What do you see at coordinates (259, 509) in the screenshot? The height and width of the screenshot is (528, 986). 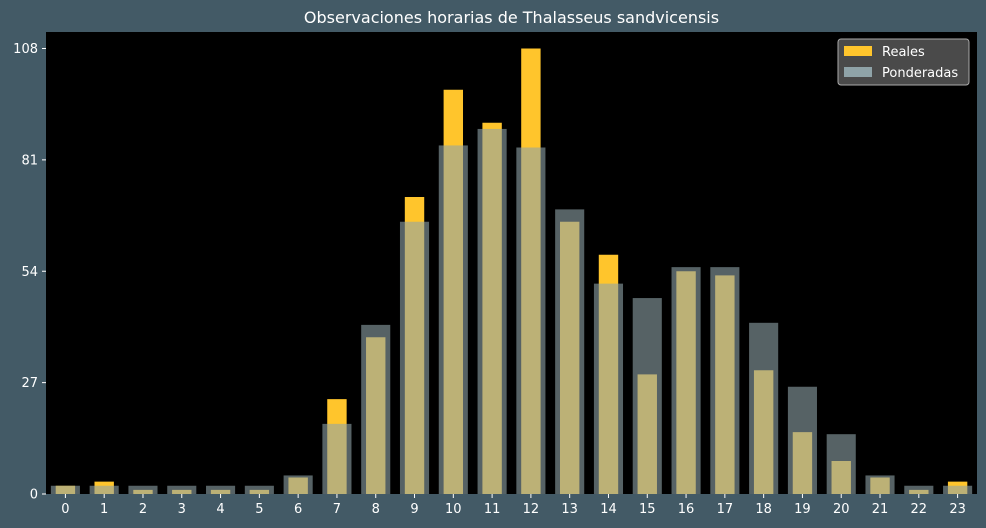 I see `x-tick-label: 5` at bounding box center [259, 509].